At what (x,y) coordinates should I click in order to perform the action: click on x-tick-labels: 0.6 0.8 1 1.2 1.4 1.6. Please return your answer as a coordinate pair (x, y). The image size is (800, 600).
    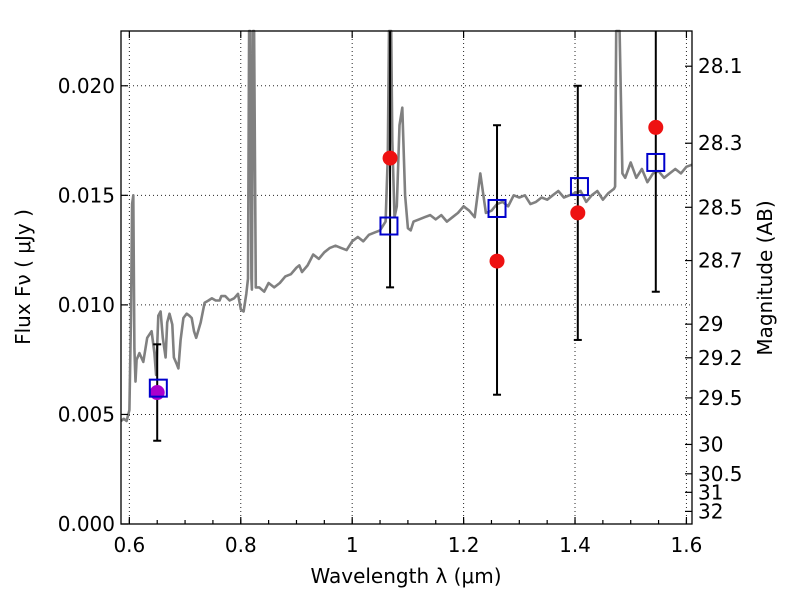
    Looking at the image, I should click on (407, 545).